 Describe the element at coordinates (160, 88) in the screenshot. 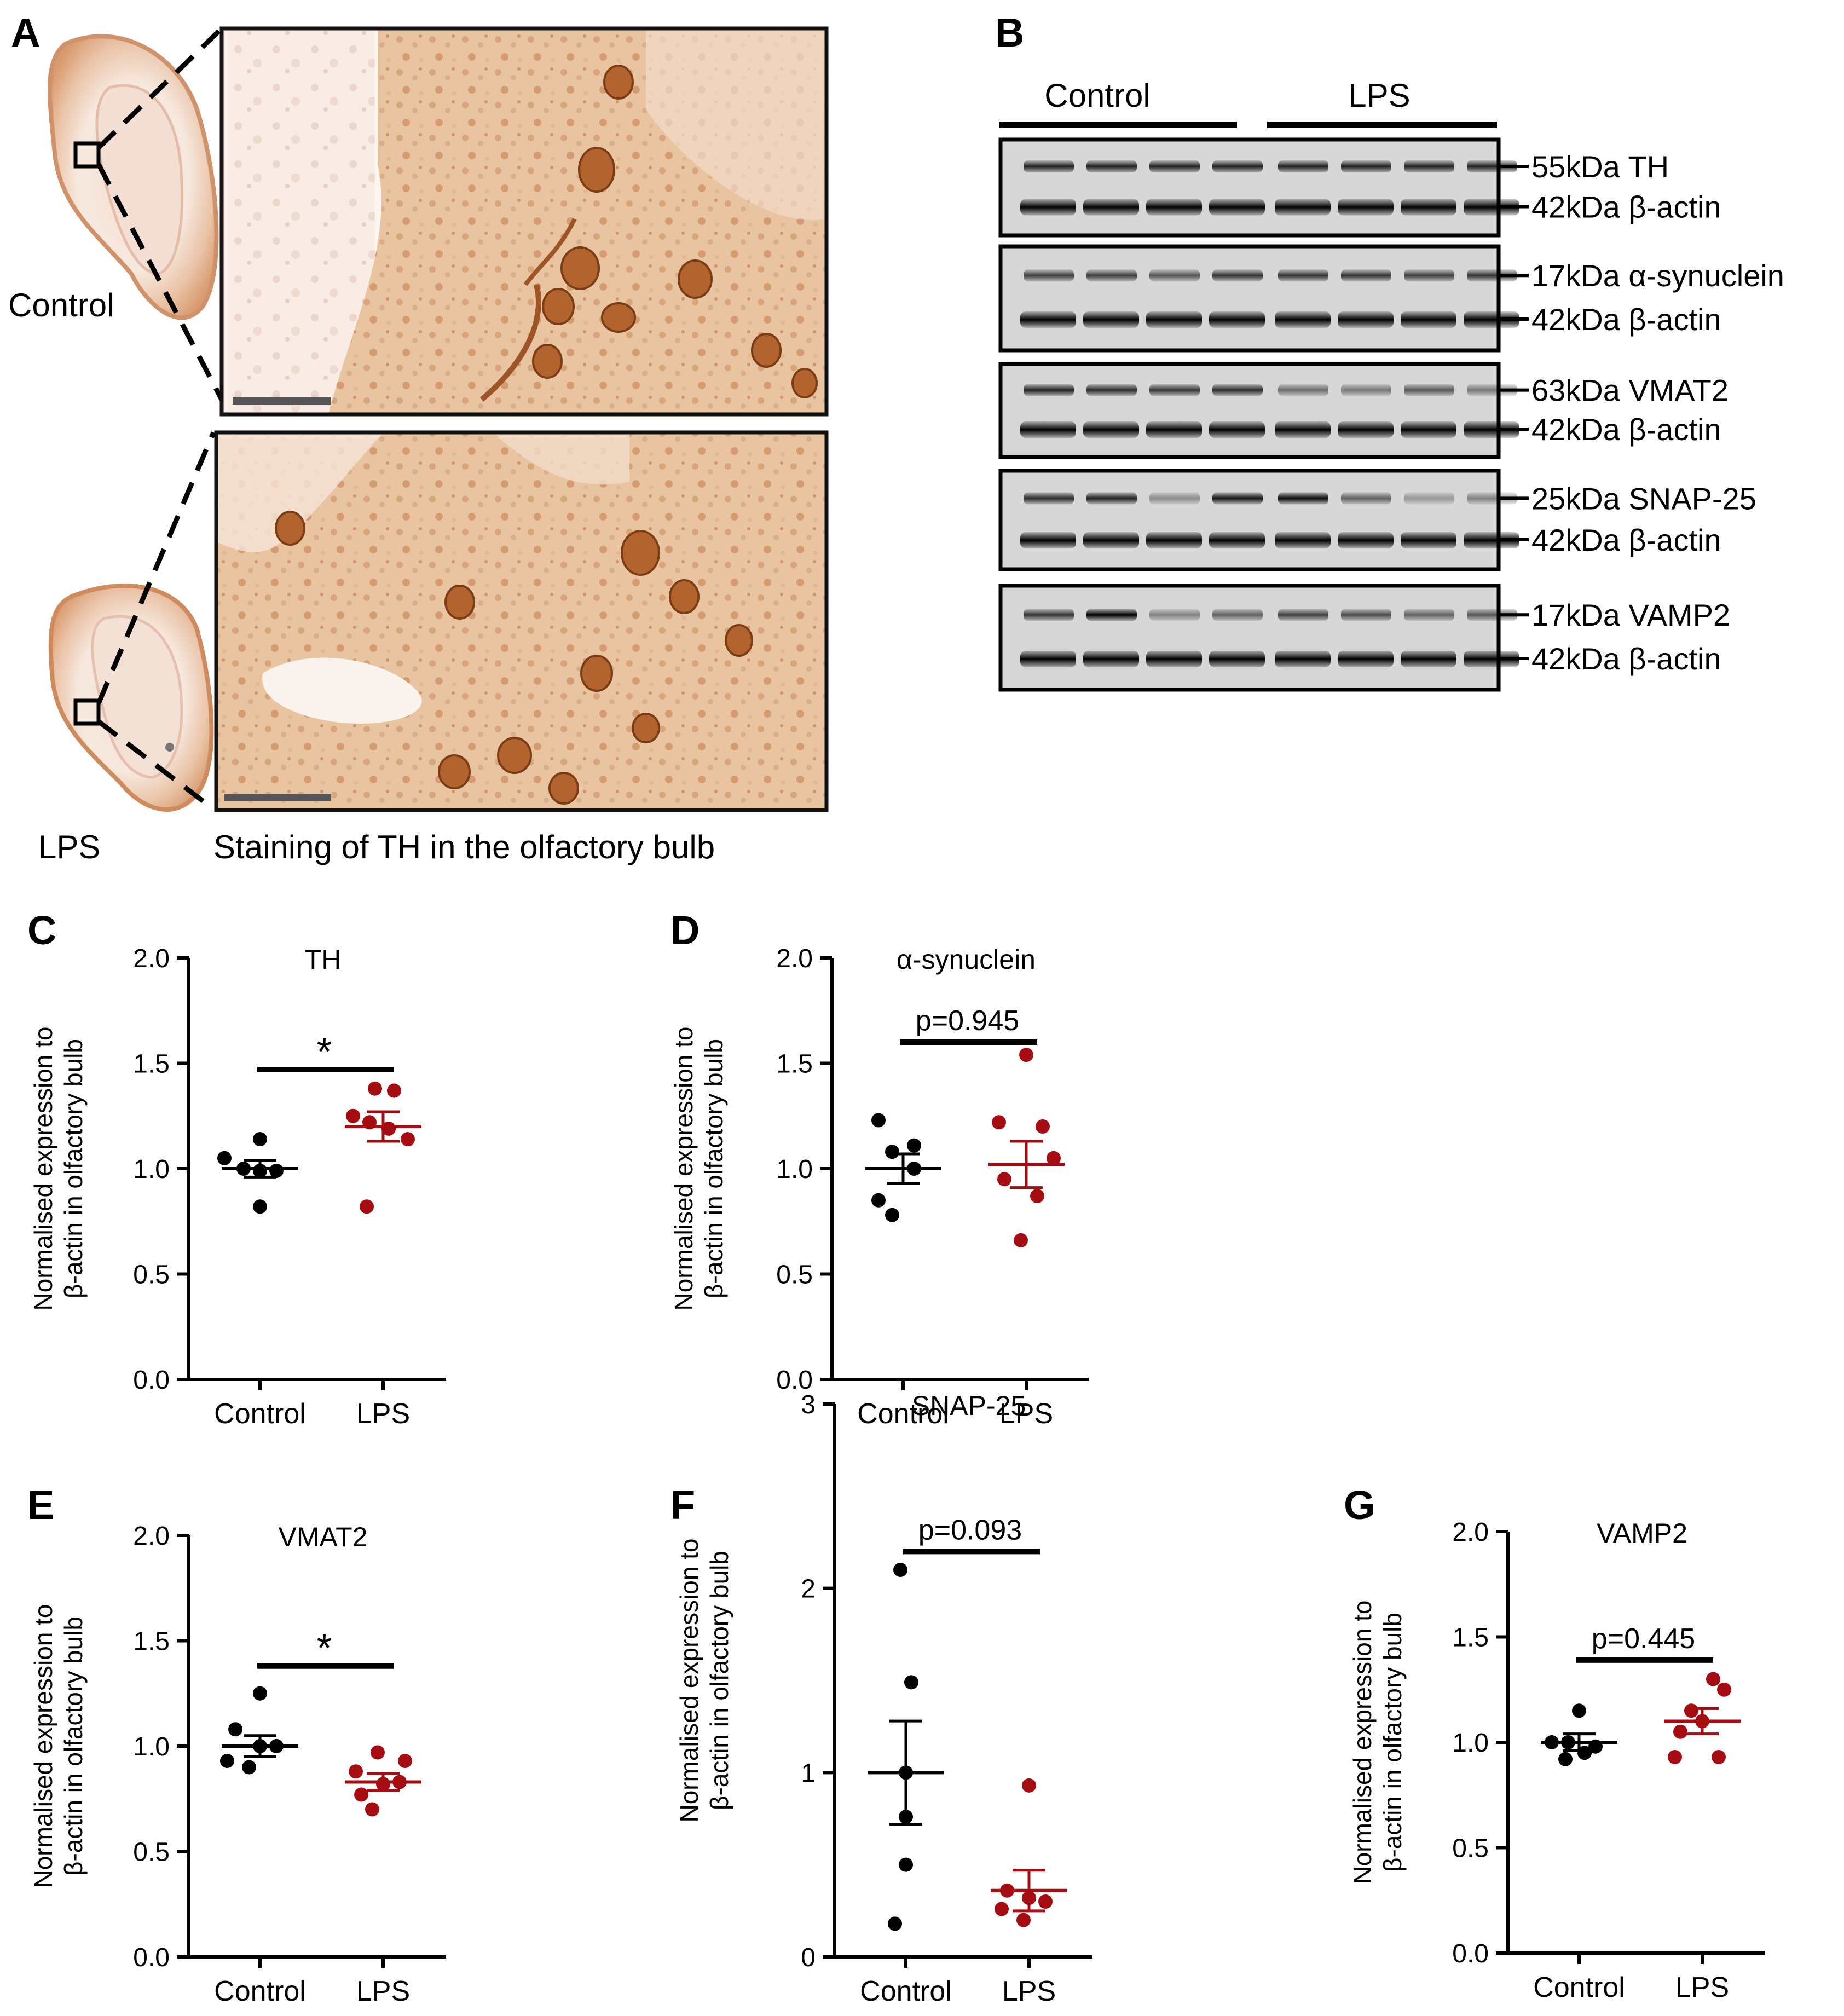

I see `control-zoom-line-top` at that location.